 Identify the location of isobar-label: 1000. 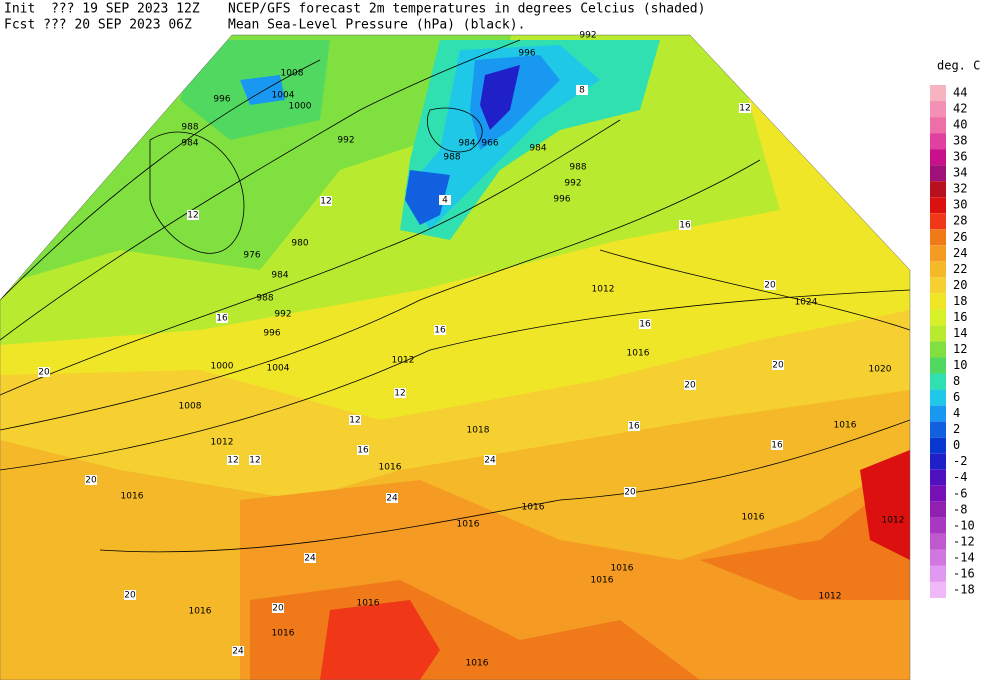
(222, 367).